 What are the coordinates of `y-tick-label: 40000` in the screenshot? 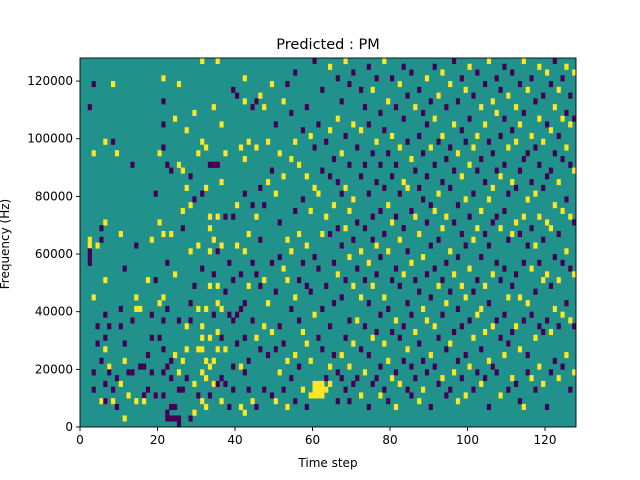 It's located at (54, 312).